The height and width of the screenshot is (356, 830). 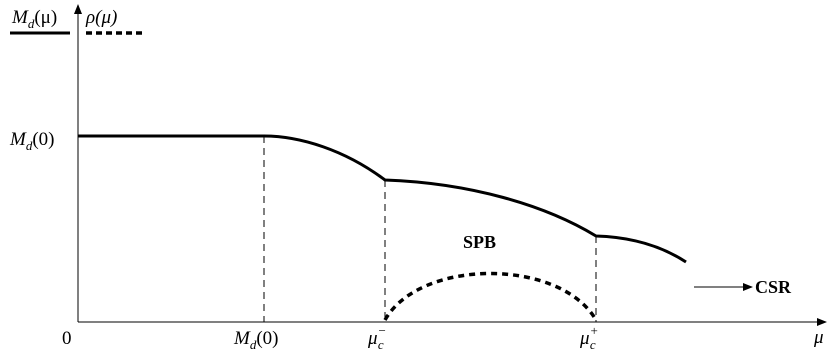 I want to click on x-tick-mu-c-minus: μ− c, so click(x=376, y=337).